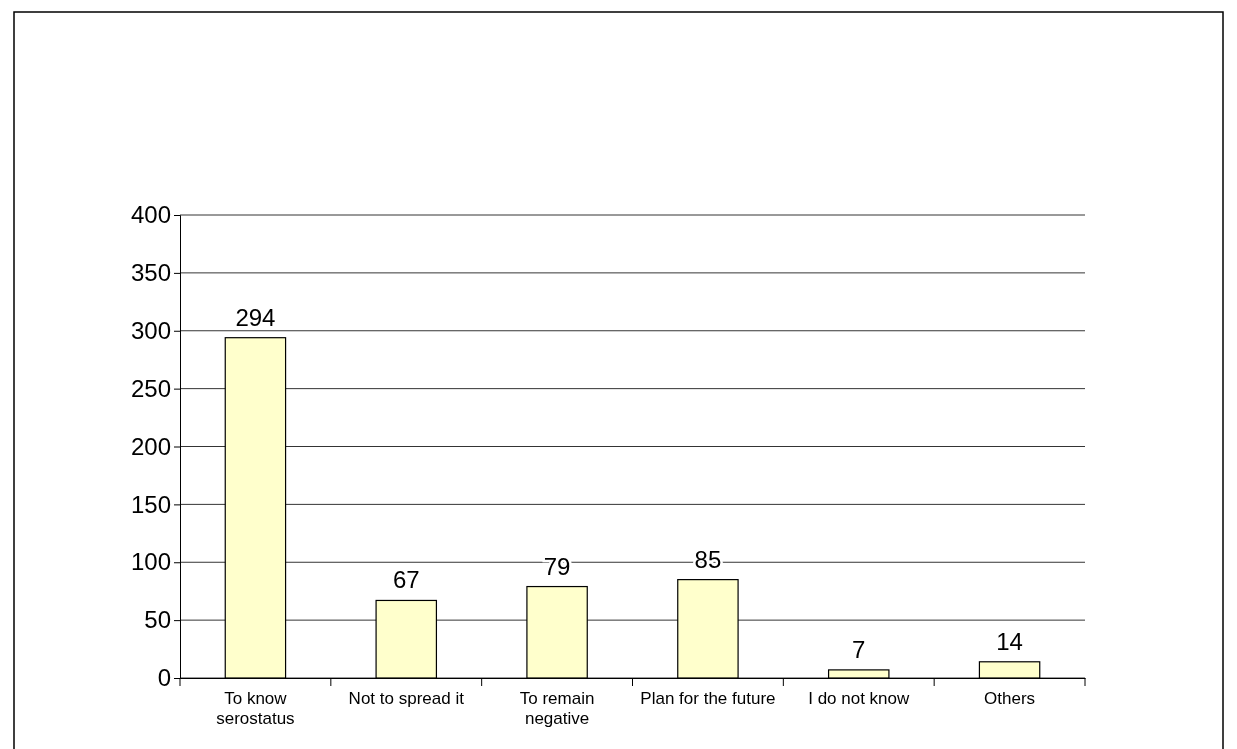 The height and width of the screenshot is (749, 1237). Describe the element at coordinates (150, 388) in the screenshot. I see `y-tick-label: 250` at that location.